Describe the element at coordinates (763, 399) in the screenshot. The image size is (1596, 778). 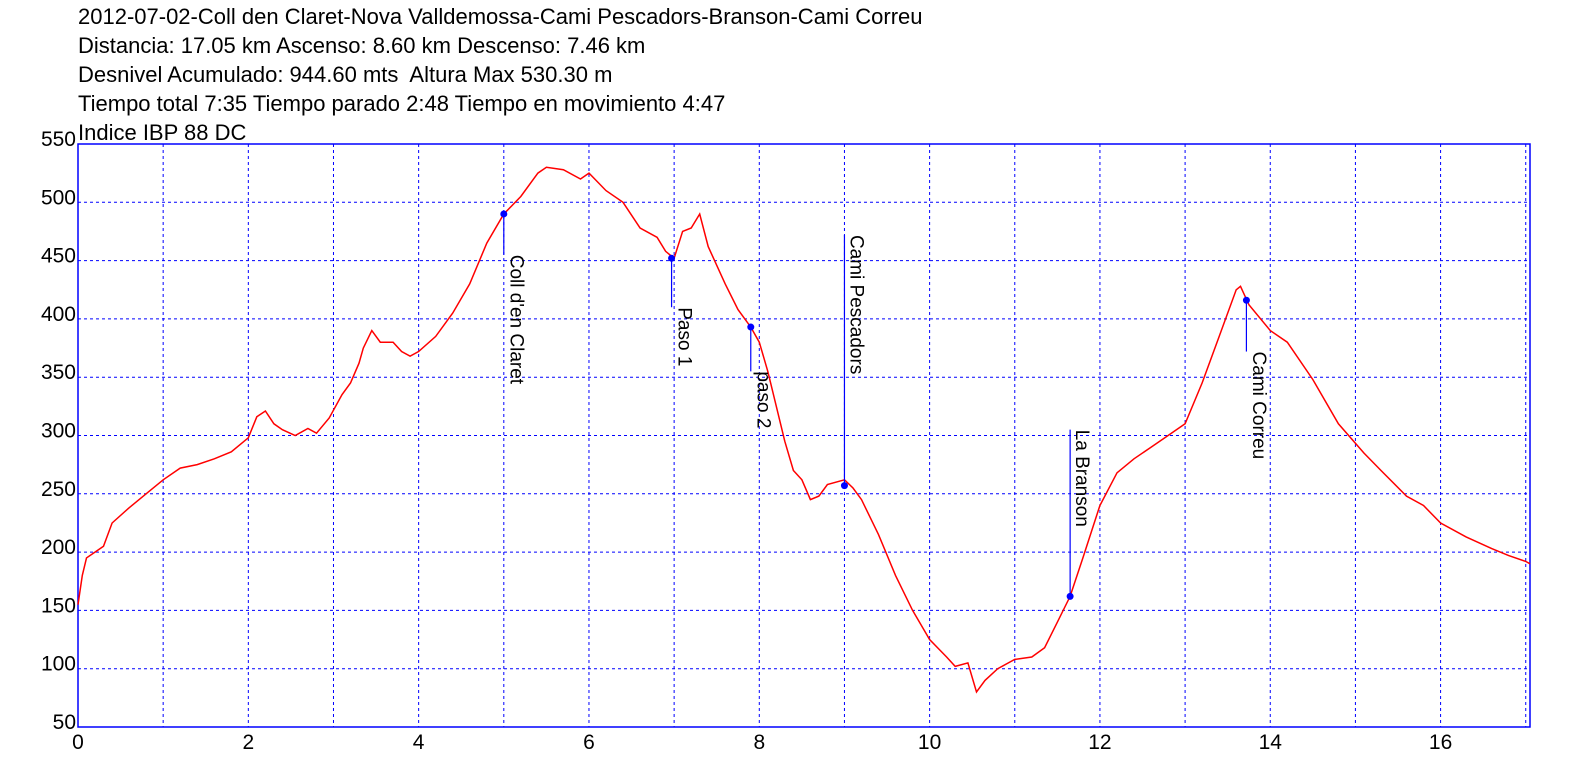
I see `waypoint-label: paso 2` at that location.